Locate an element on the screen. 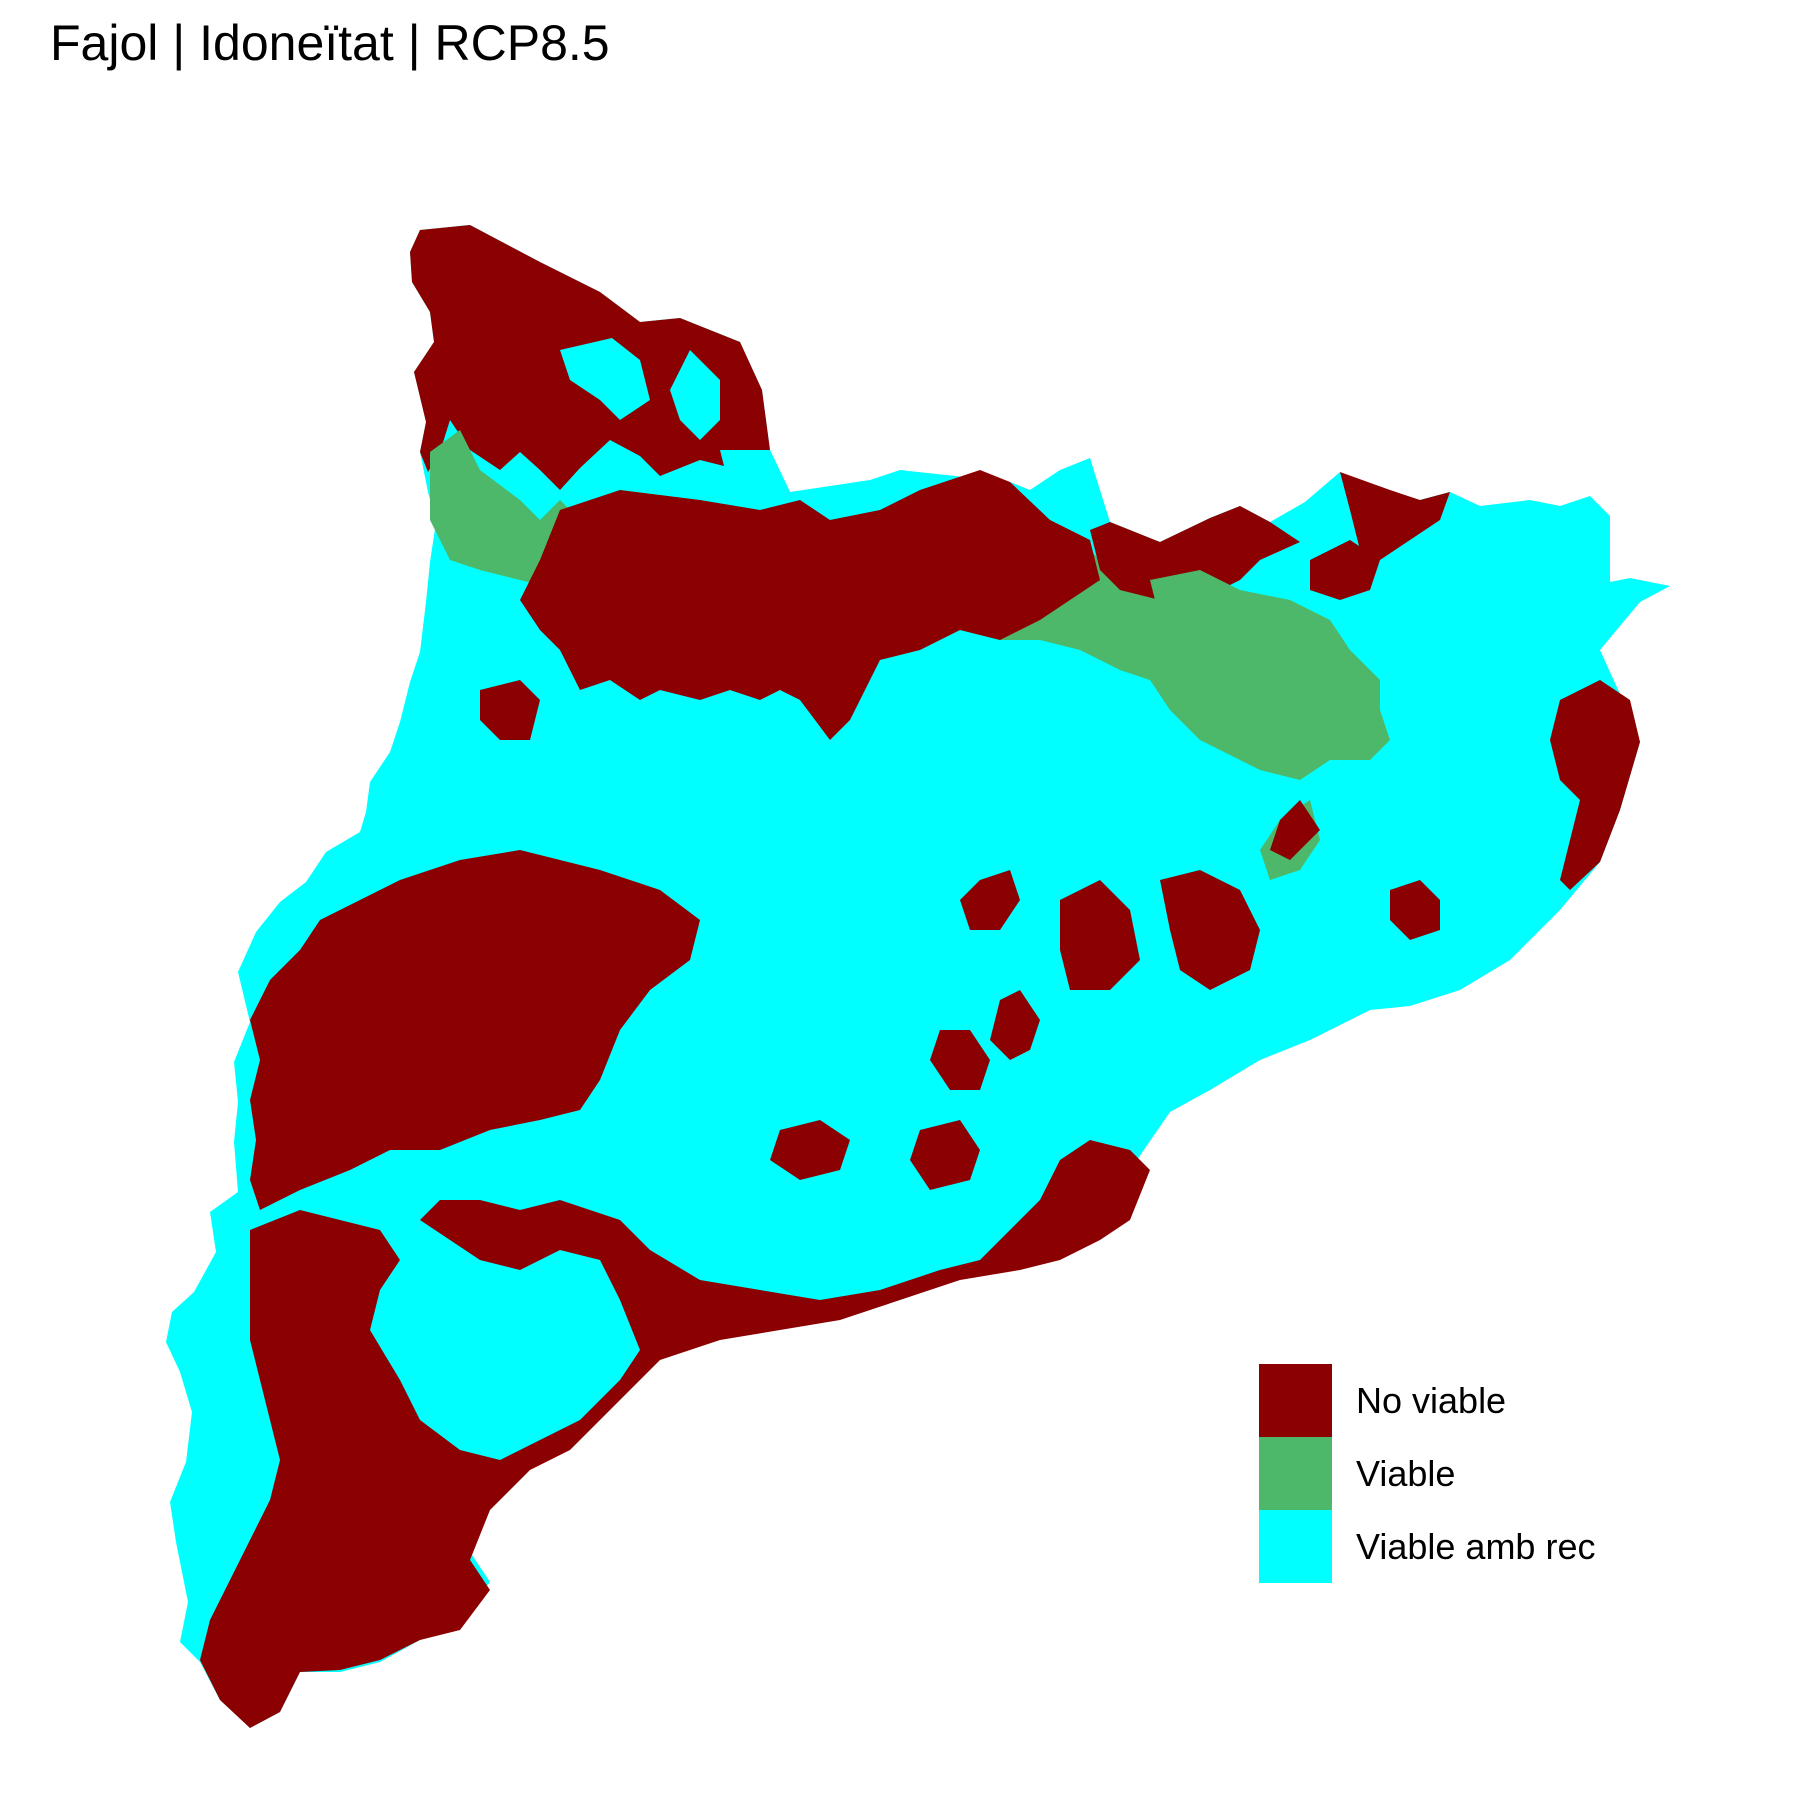 The height and width of the screenshot is (1800, 1800). legend-item-viable: Viable is located at coordinates (1427, 1473).